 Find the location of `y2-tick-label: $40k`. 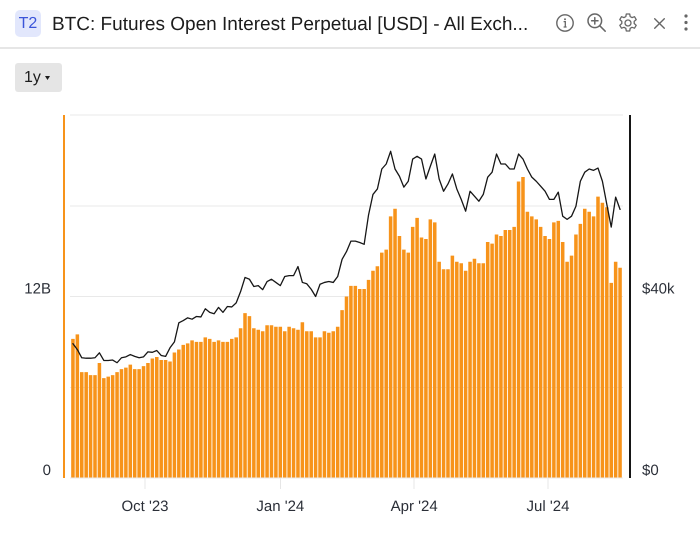

y2-tick-label: $40k is located at coordinates (659, 289).